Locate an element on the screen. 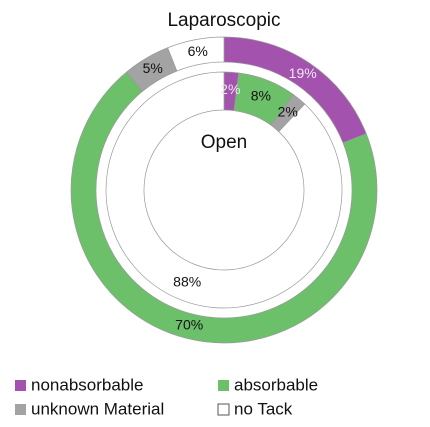 Image resolution: width=430 pixels, height=427 pixels. legend-label: no Tack is located at coordinates (263, 408).